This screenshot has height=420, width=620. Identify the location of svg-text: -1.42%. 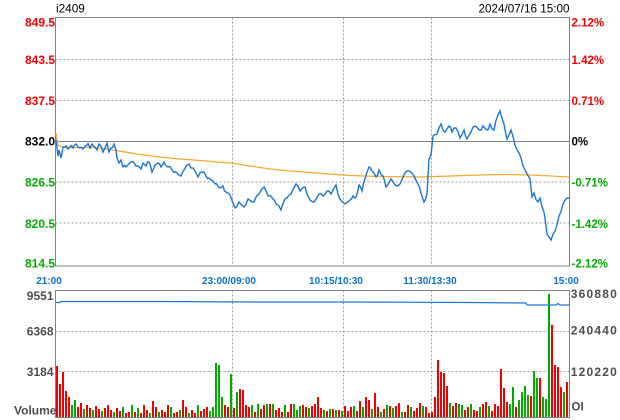
(590, 225).